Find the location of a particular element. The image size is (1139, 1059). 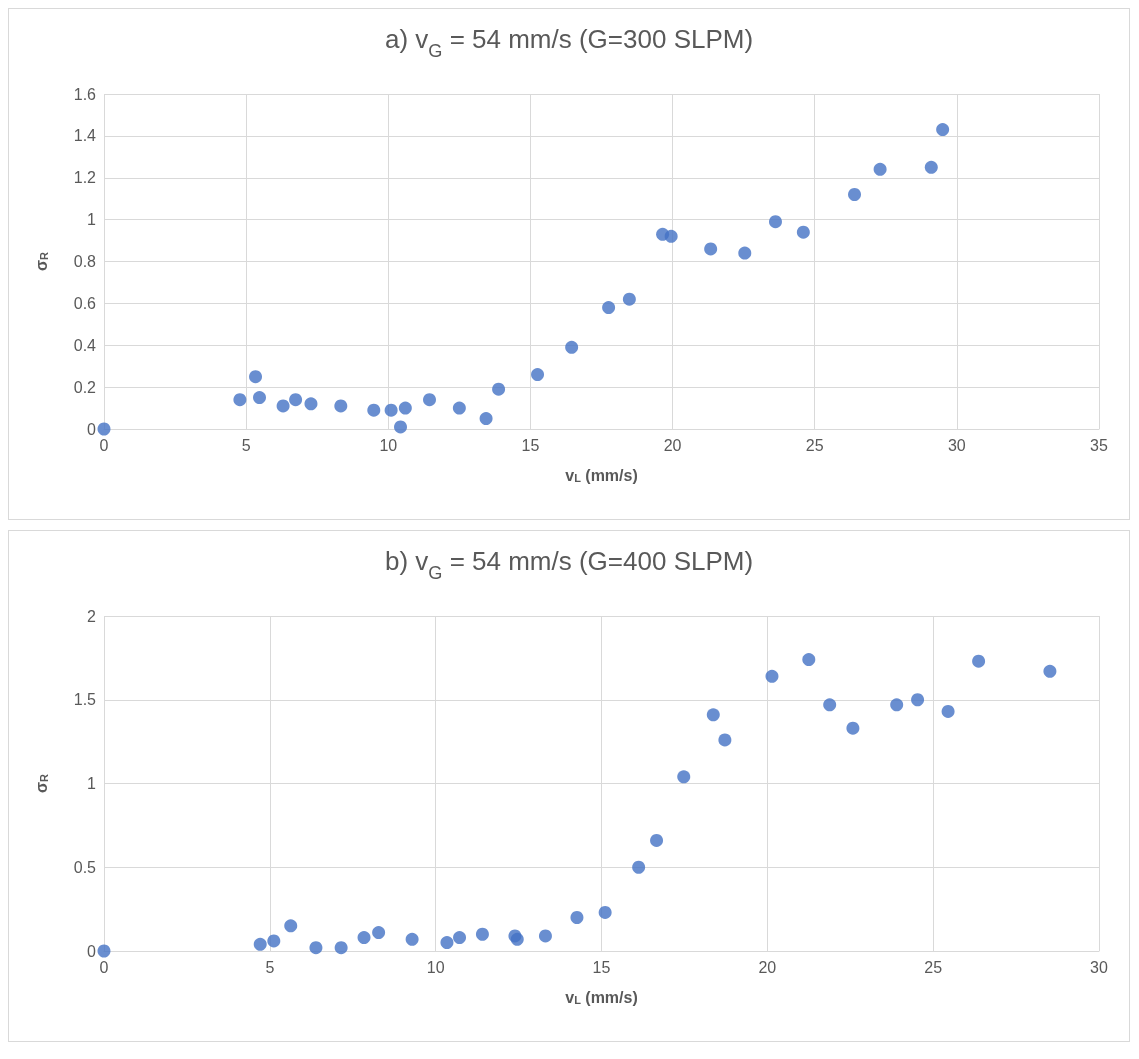

y-tick-label: 1.4 is located at coordinates (85, 136).